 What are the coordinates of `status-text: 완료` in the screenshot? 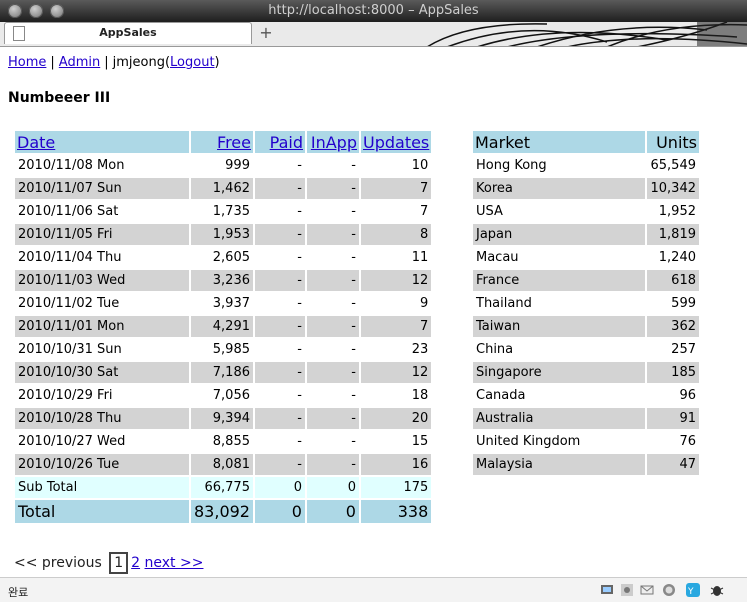 It's located at (18, 592).